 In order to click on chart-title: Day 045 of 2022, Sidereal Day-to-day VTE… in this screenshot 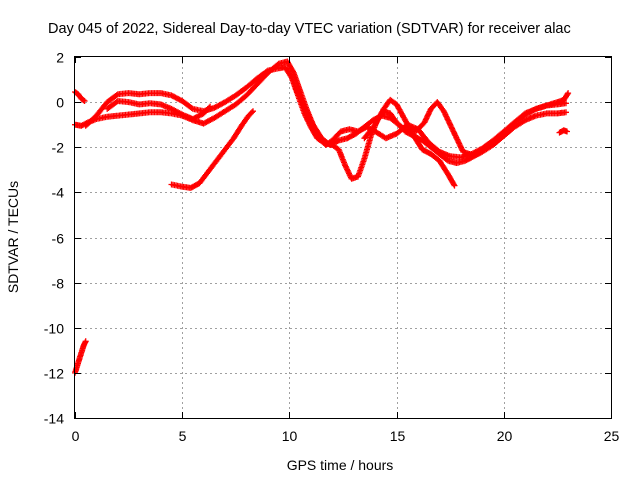, I will do `click(309, 29)`.